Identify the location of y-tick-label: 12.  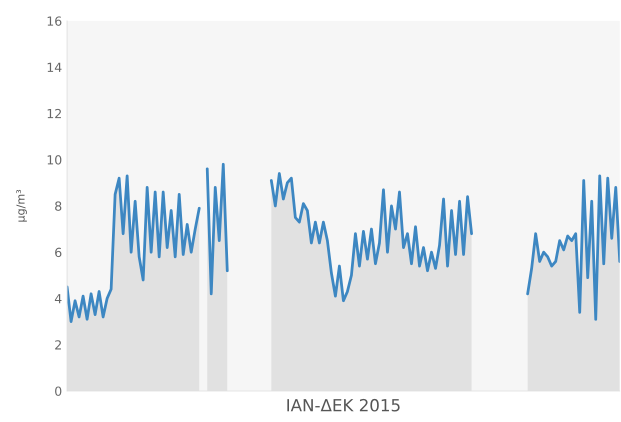
(54, 113).